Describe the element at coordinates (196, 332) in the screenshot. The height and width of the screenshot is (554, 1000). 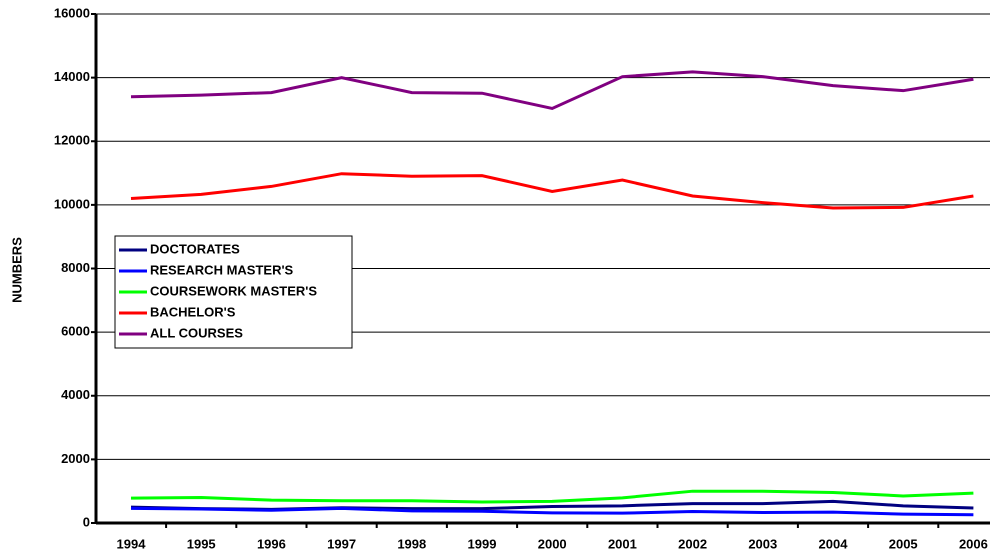
I see `legend-label: ALL COURSES` at that location.